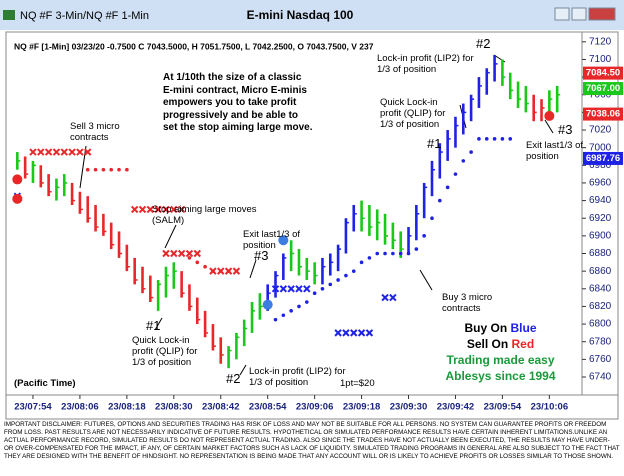 This screenshot has width=624, height=476. Describe the element at coordinates (600, 130) in the screenshot. I see `y-tick-label: 7020` at that location.